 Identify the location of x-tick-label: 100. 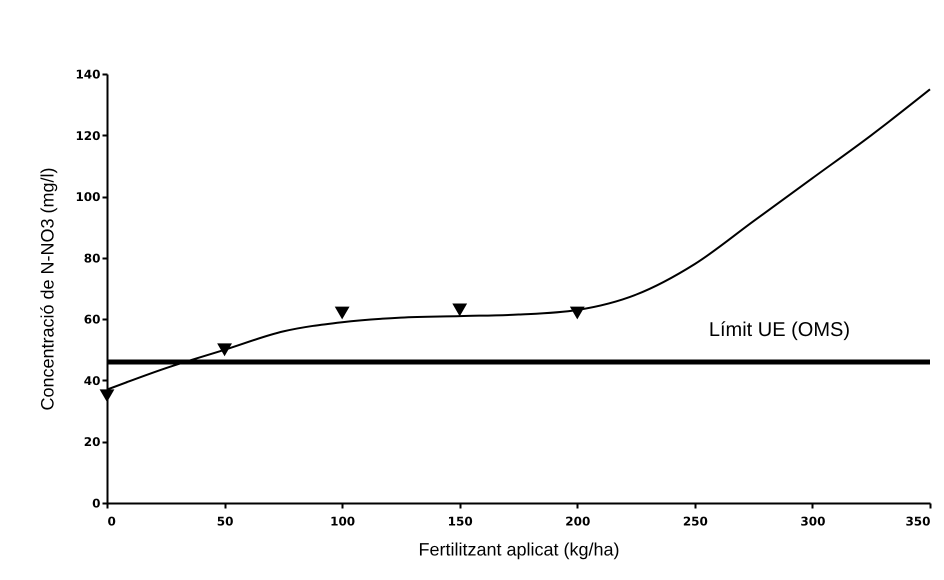
(343, 521).